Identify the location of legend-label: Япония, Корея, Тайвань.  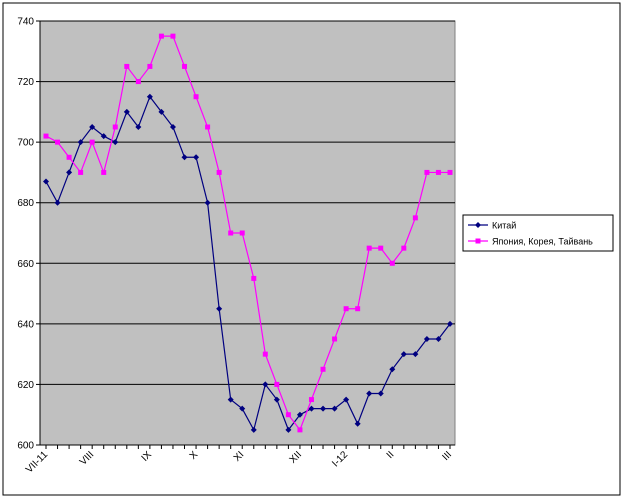
(542, 242).